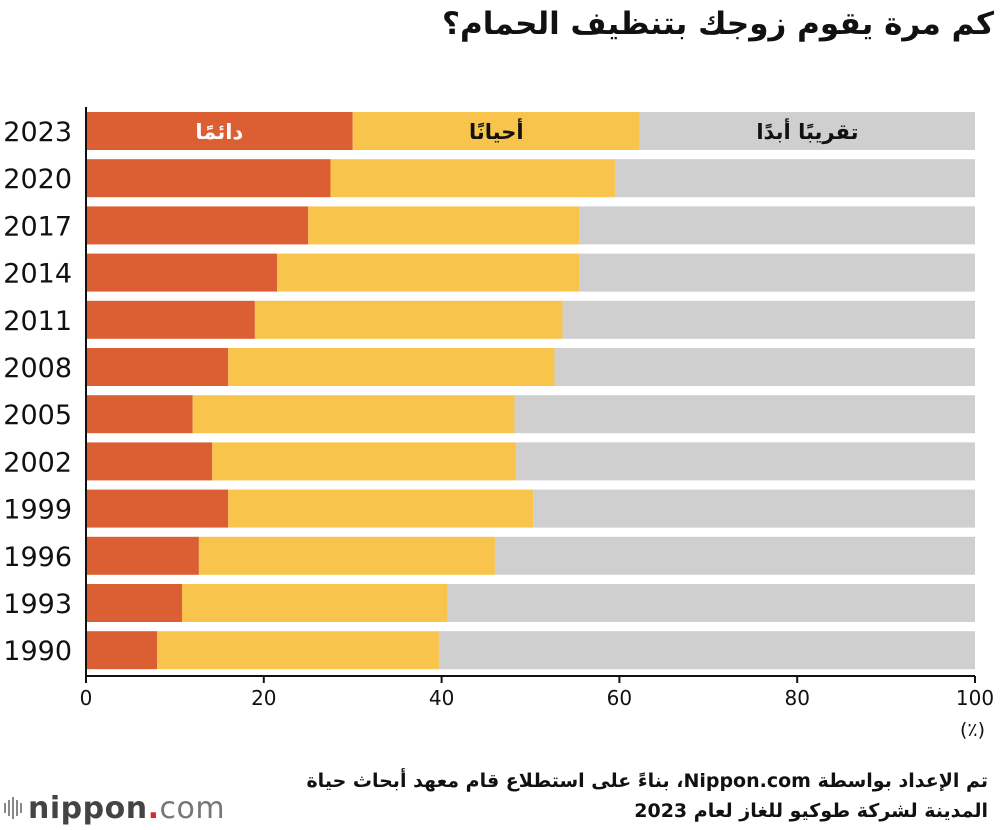 The height and width of the screenshot is (830, 1000). I want to click on year-label-2002: 2002, so click(37, 462).